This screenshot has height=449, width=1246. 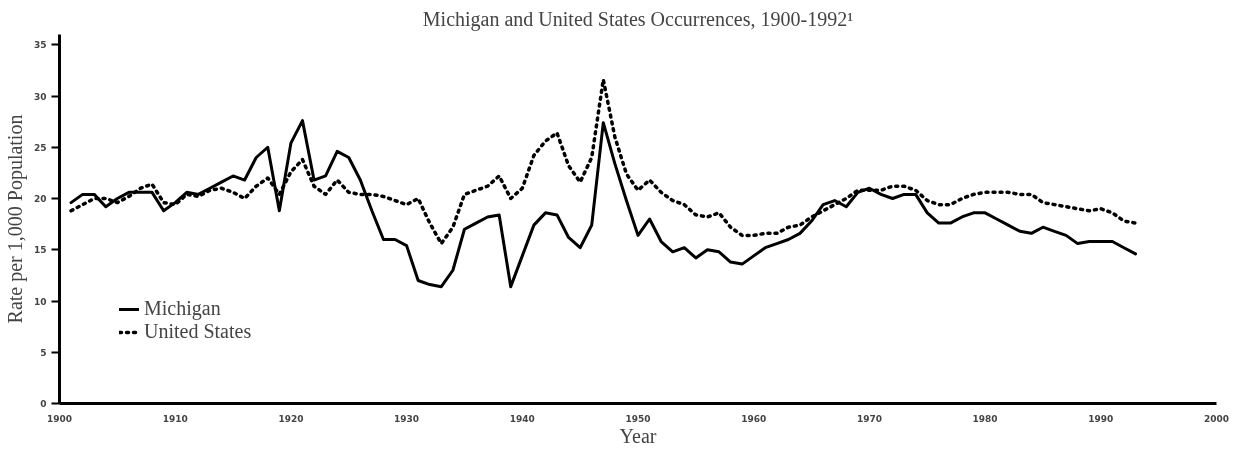 What do you see at coordinates (43, 352) in the screenshot?
I see `y-tick-label: 5` at bounding box center [43, 352].